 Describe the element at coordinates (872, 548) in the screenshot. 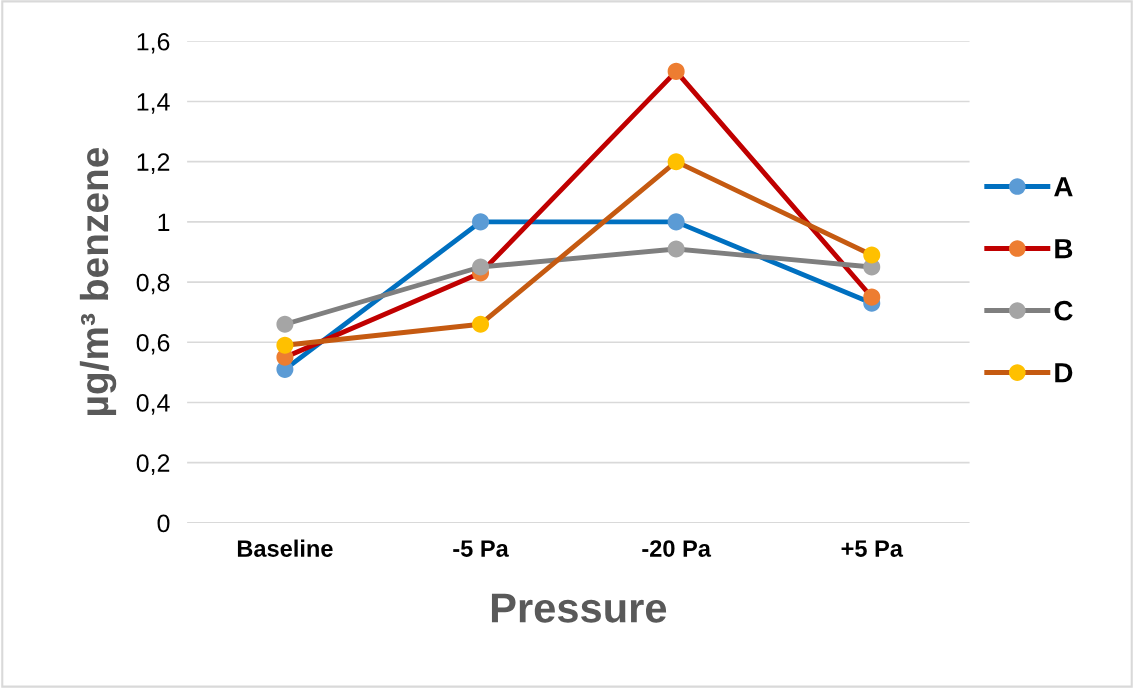

I see `x-tick-label: +5 Pa` at that location.